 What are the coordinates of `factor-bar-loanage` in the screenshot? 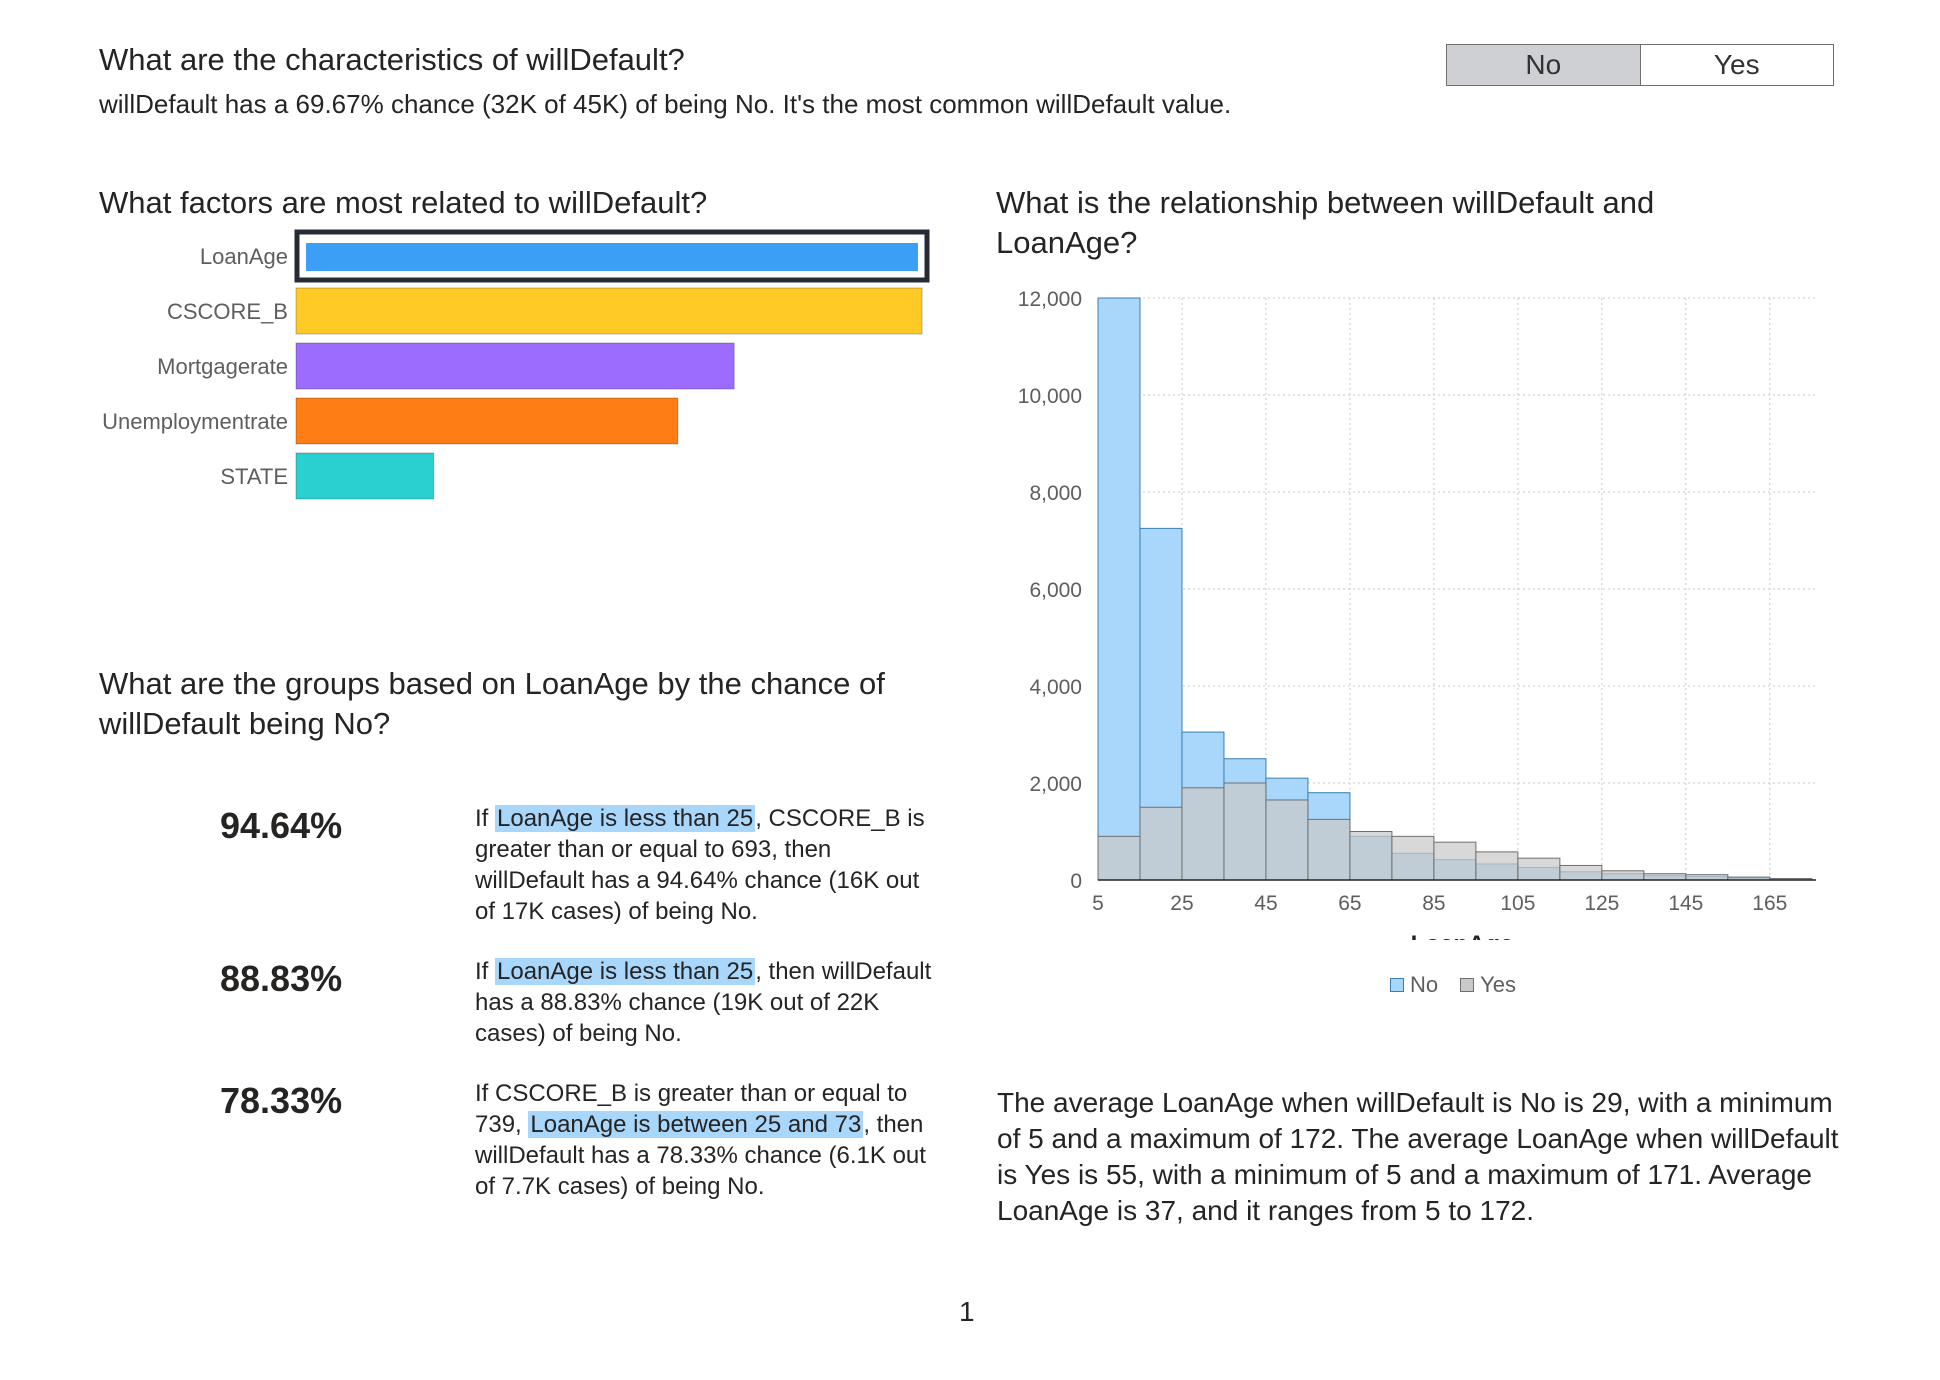 It's located at (612, 257).